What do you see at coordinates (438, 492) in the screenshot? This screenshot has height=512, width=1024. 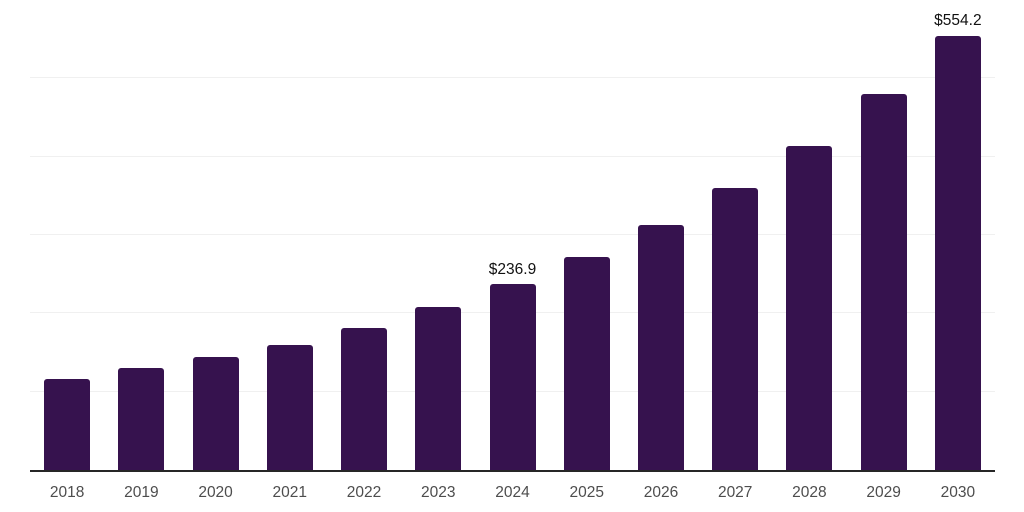 I see `x-tick-2023: 2023` at bounding box center [438, 492].